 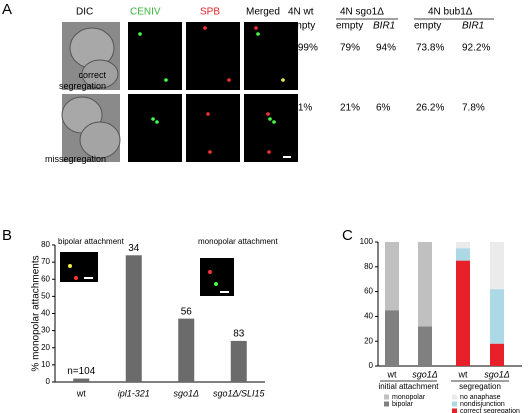 What do you see at coordinates (403, 404) in the screenshot?
I see `legend-label: bipolar` at bounding box center [403, 404].